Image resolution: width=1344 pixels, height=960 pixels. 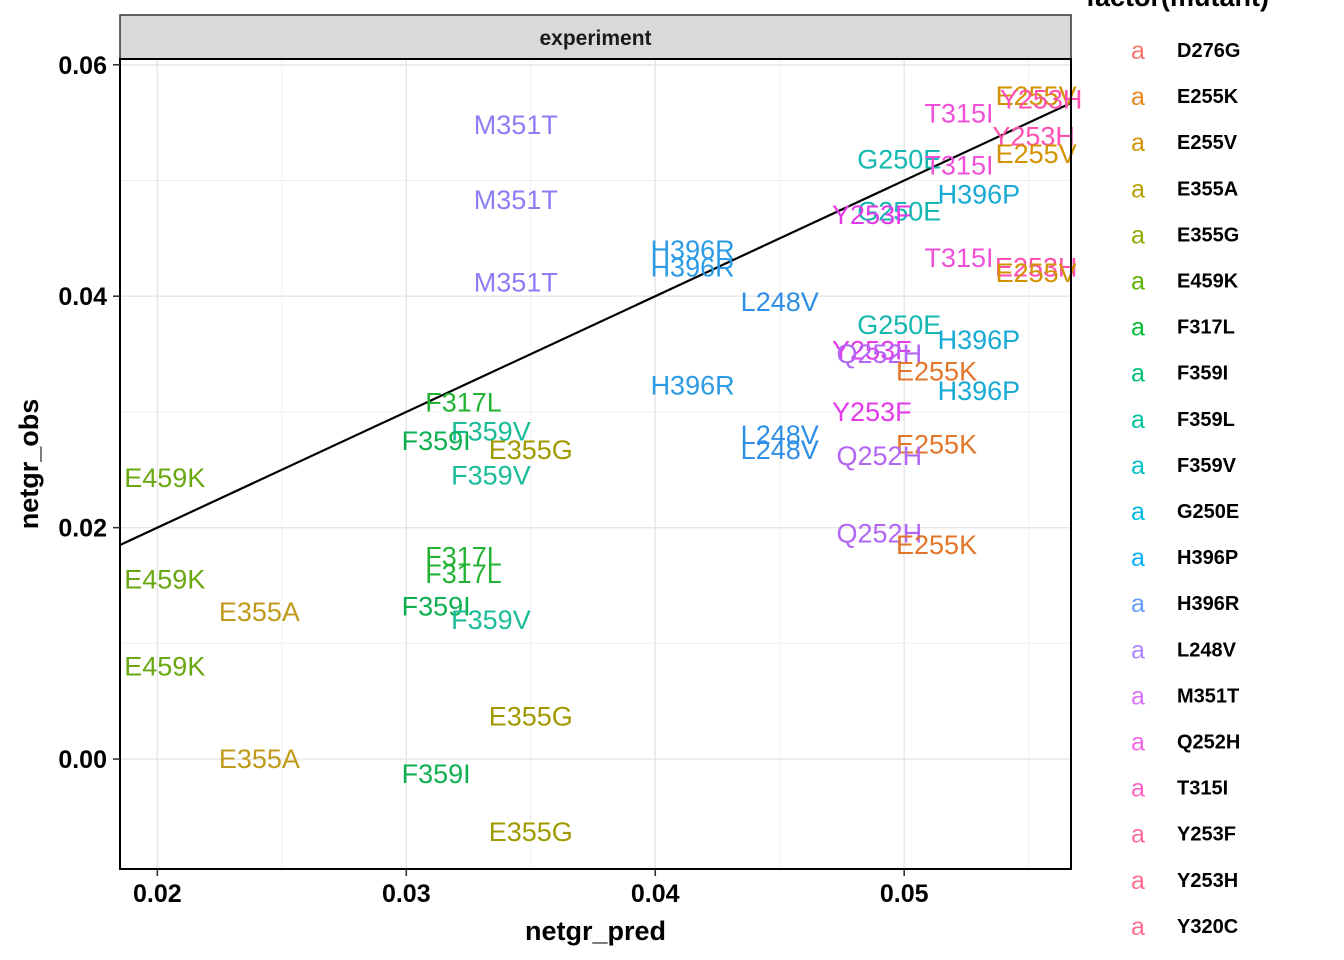 I want to click on y-tick-label: 0.00, so click(x=82, y=760).